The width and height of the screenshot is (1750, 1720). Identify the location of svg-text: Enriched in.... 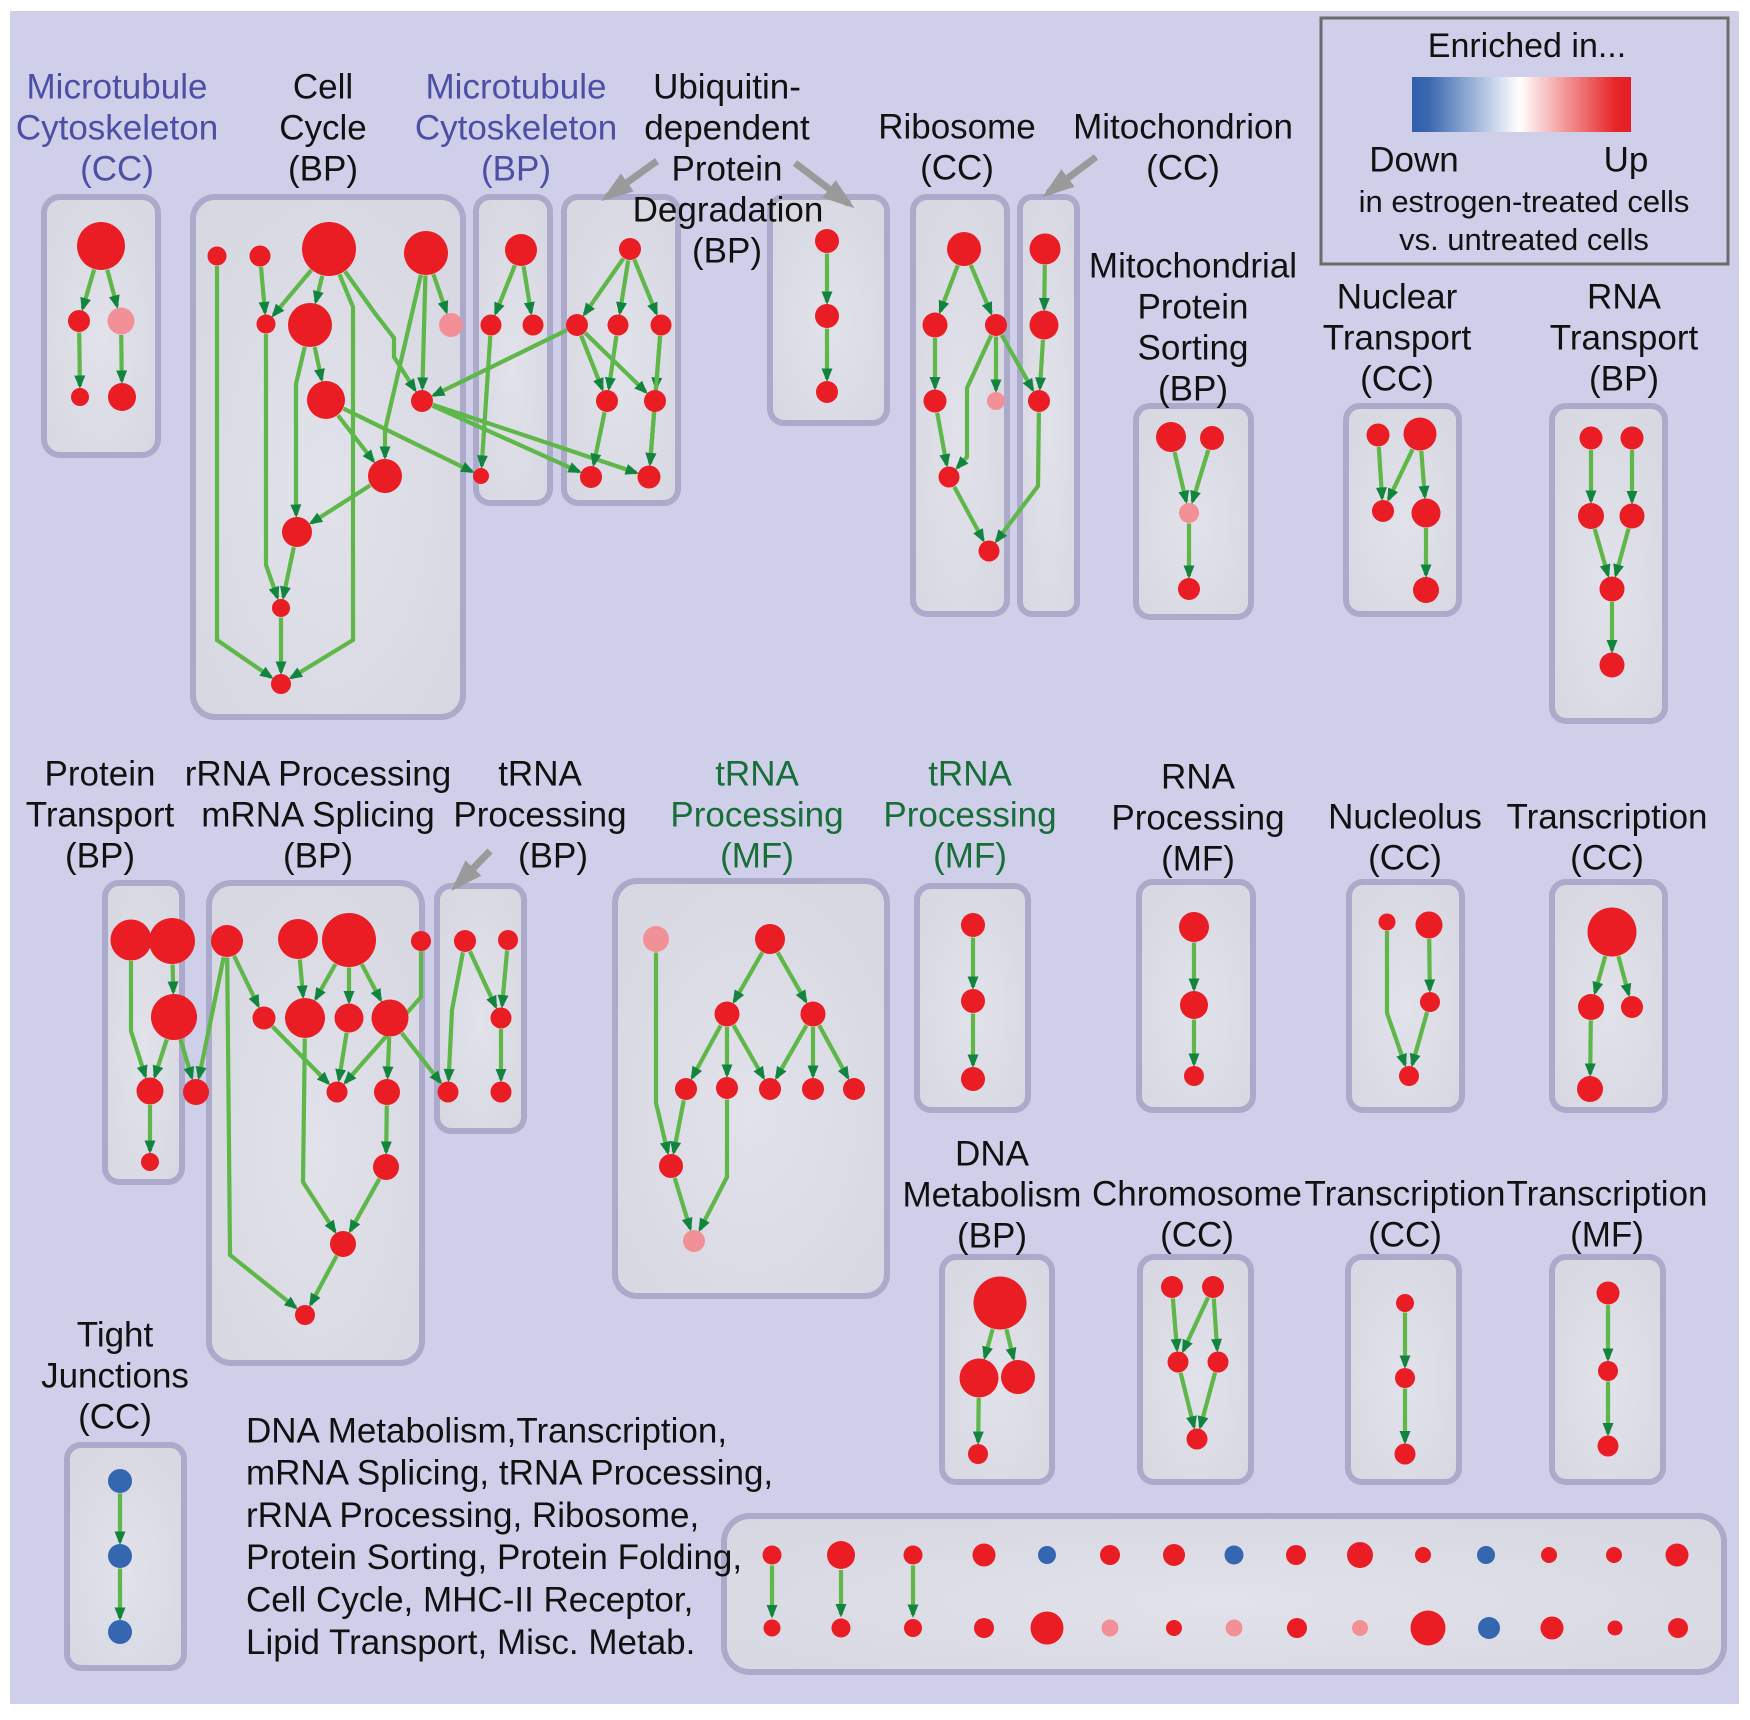
(1527, 46).